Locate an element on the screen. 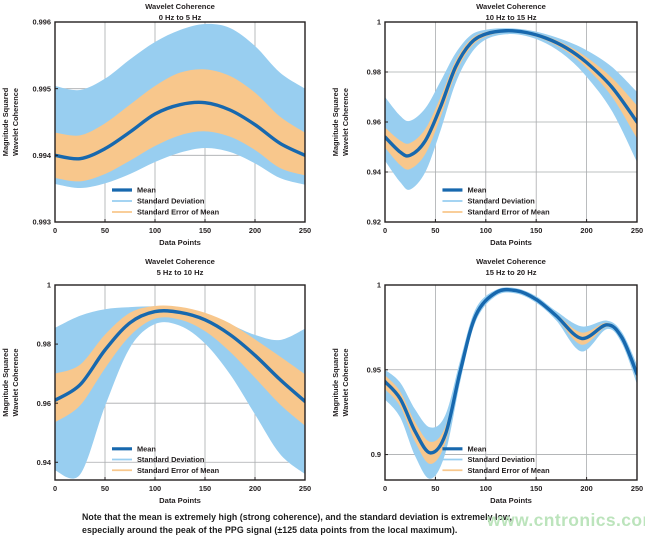 This screenshot has height=539, width=645. std-error-band is located at coordinates (180, 125).